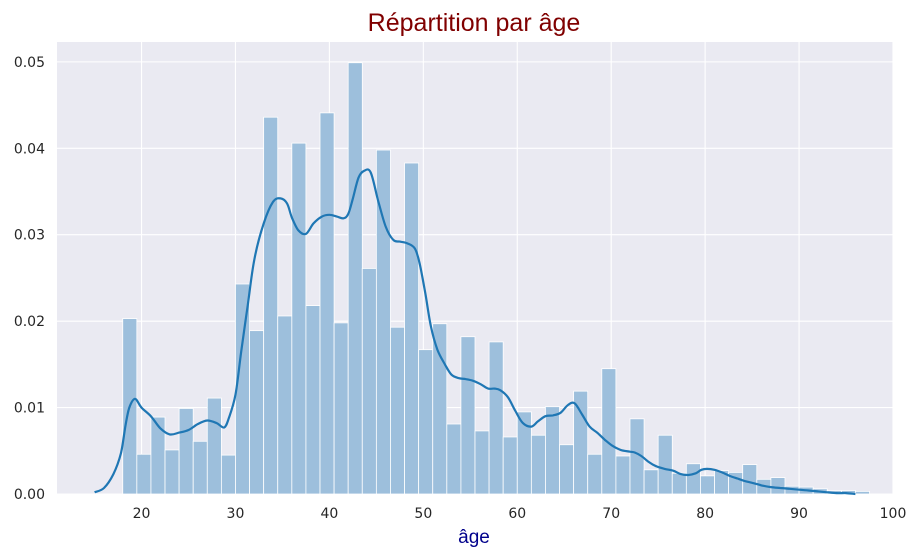 Image resolution: width=918 pixels, height=559 pixels. I want to click on y-axis-ticks: 0.00 0.01 0.02 0.03 0.04 0.05, so click(29, 279).